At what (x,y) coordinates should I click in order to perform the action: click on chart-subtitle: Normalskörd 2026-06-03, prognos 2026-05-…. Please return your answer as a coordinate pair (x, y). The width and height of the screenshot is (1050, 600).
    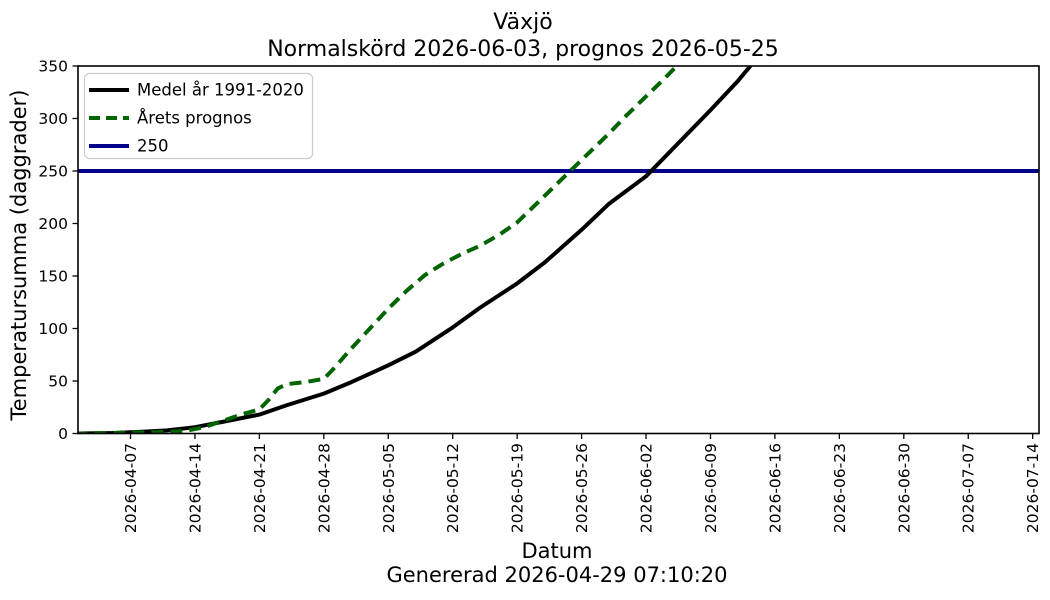
    Looking at the image, I should click on (523, 49).